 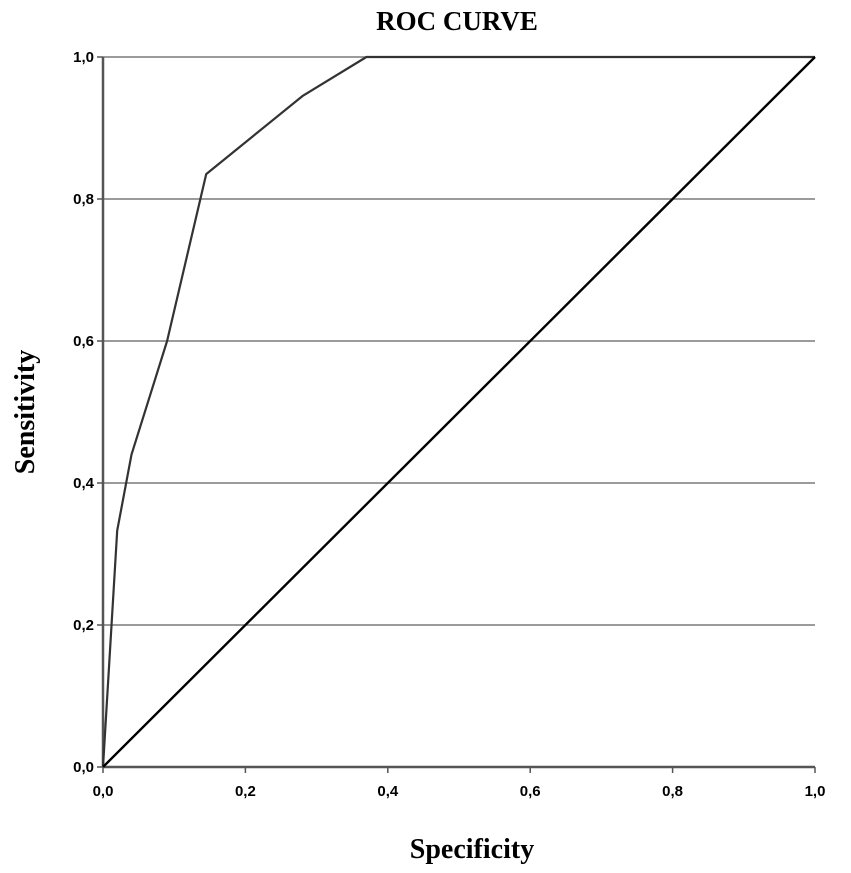 I want to click on x-tick-label-1: 0,2, so click(x=245, y=791).